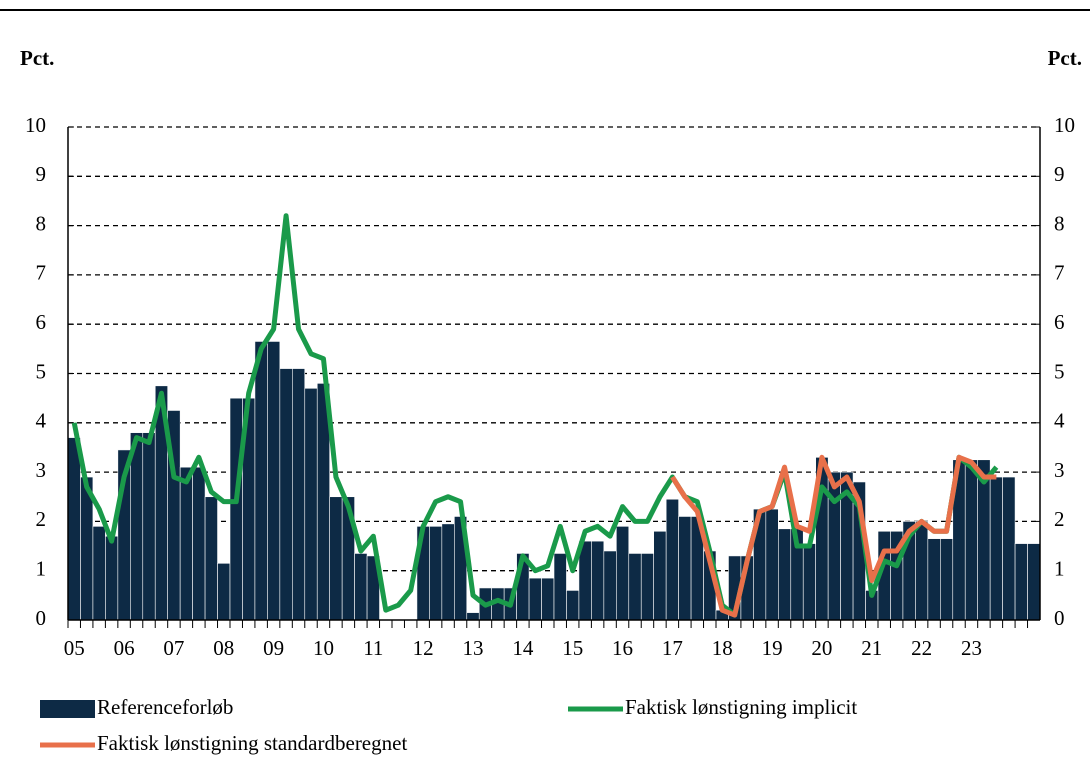  Describe the element at coordinates (223, 648) in the screenshot. I see `x-tick-label: 08` at that location.